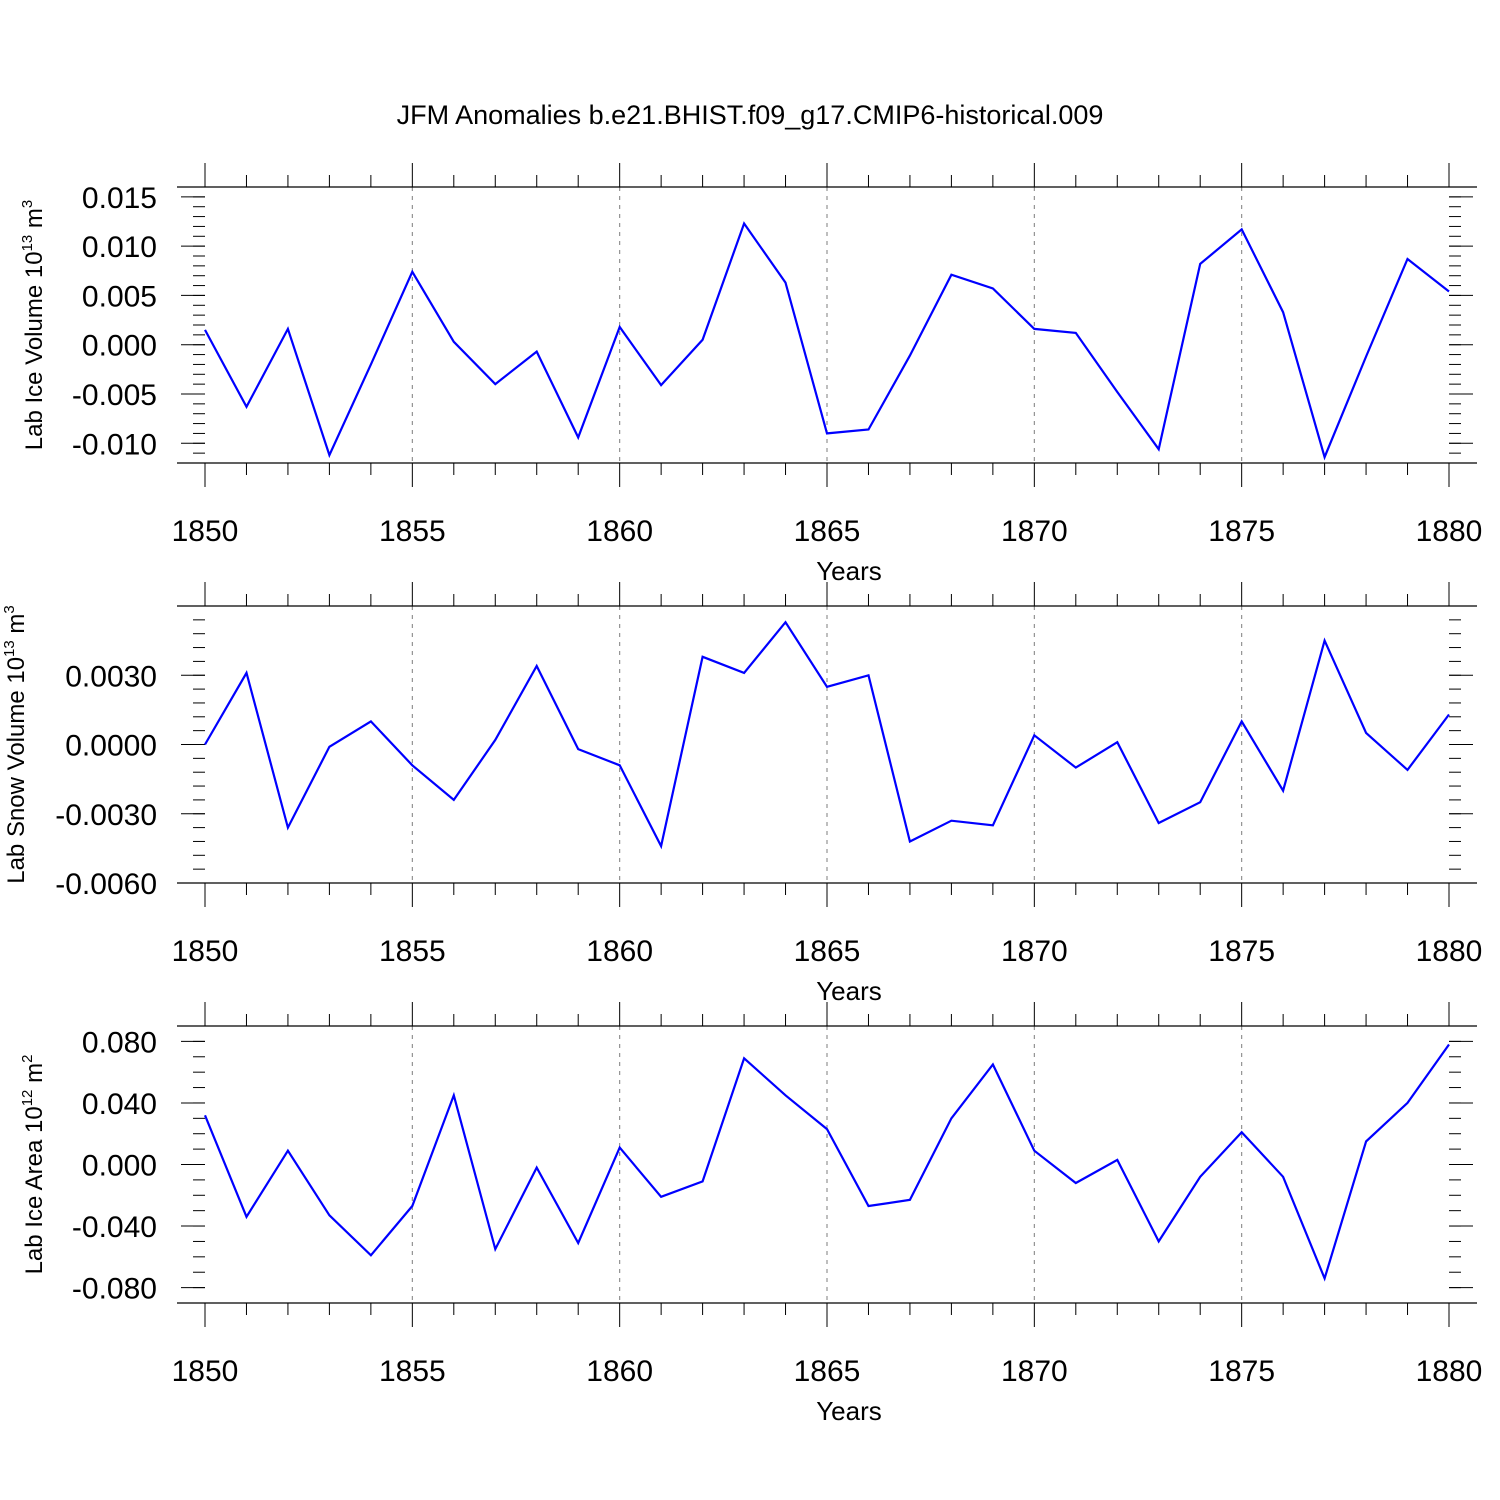 The image size is (1500, 1500). I want to click on y-tick-label: 0.010, so click(119, 247).